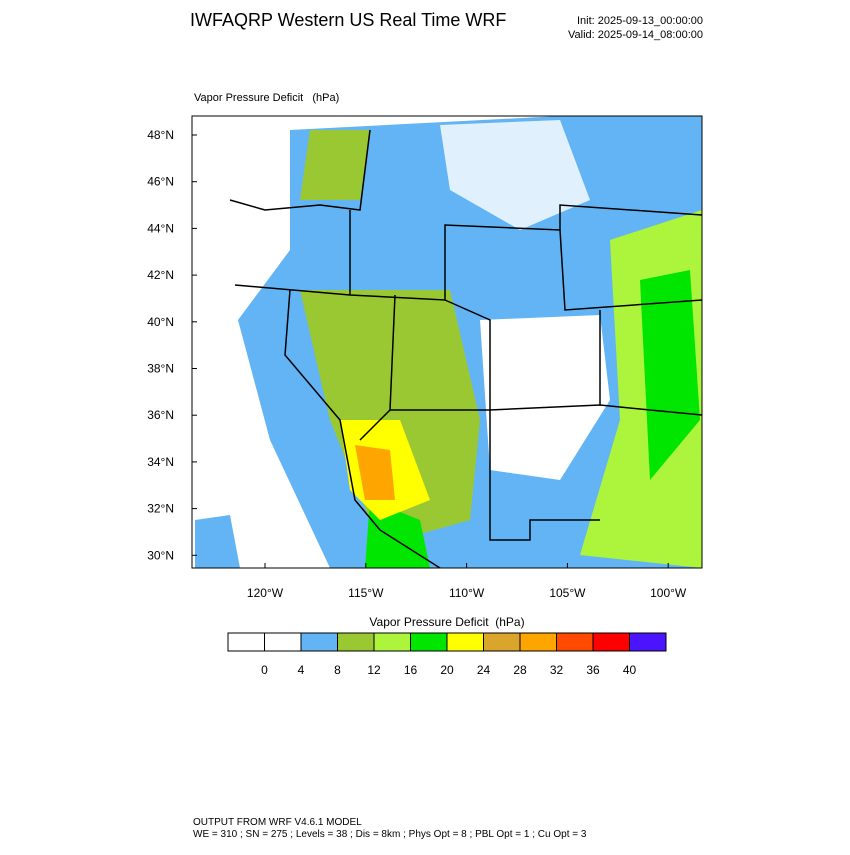 This screenshot has width=850, height=855. I want to click on lat-label: 46°N, so click(160, 182).